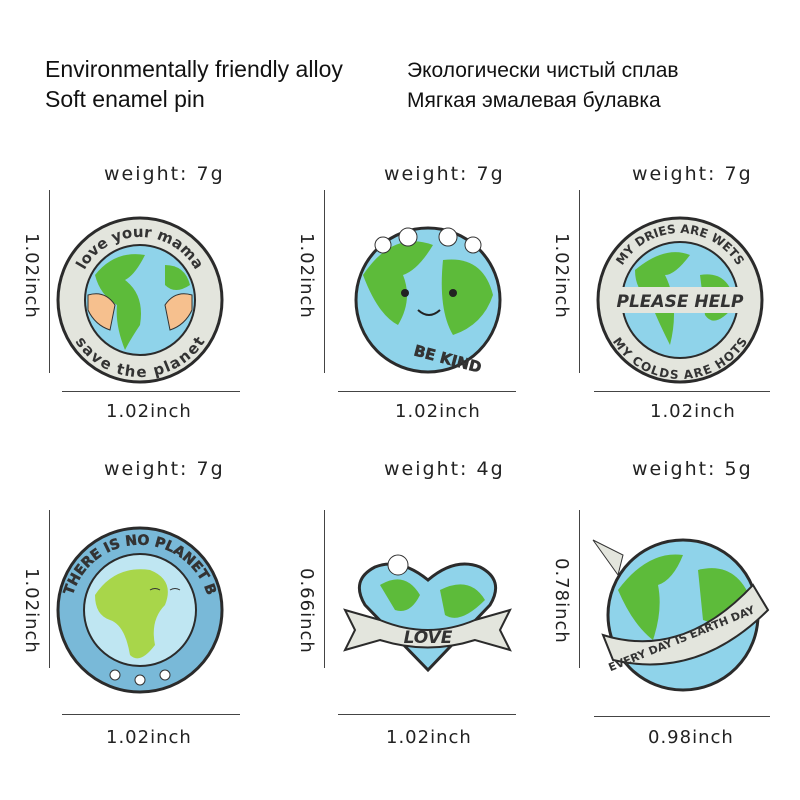 The image size is (800, 800). Describe the element at coordinates (324, 589) in the screenshot. I see `pin5-height-line` at that location.